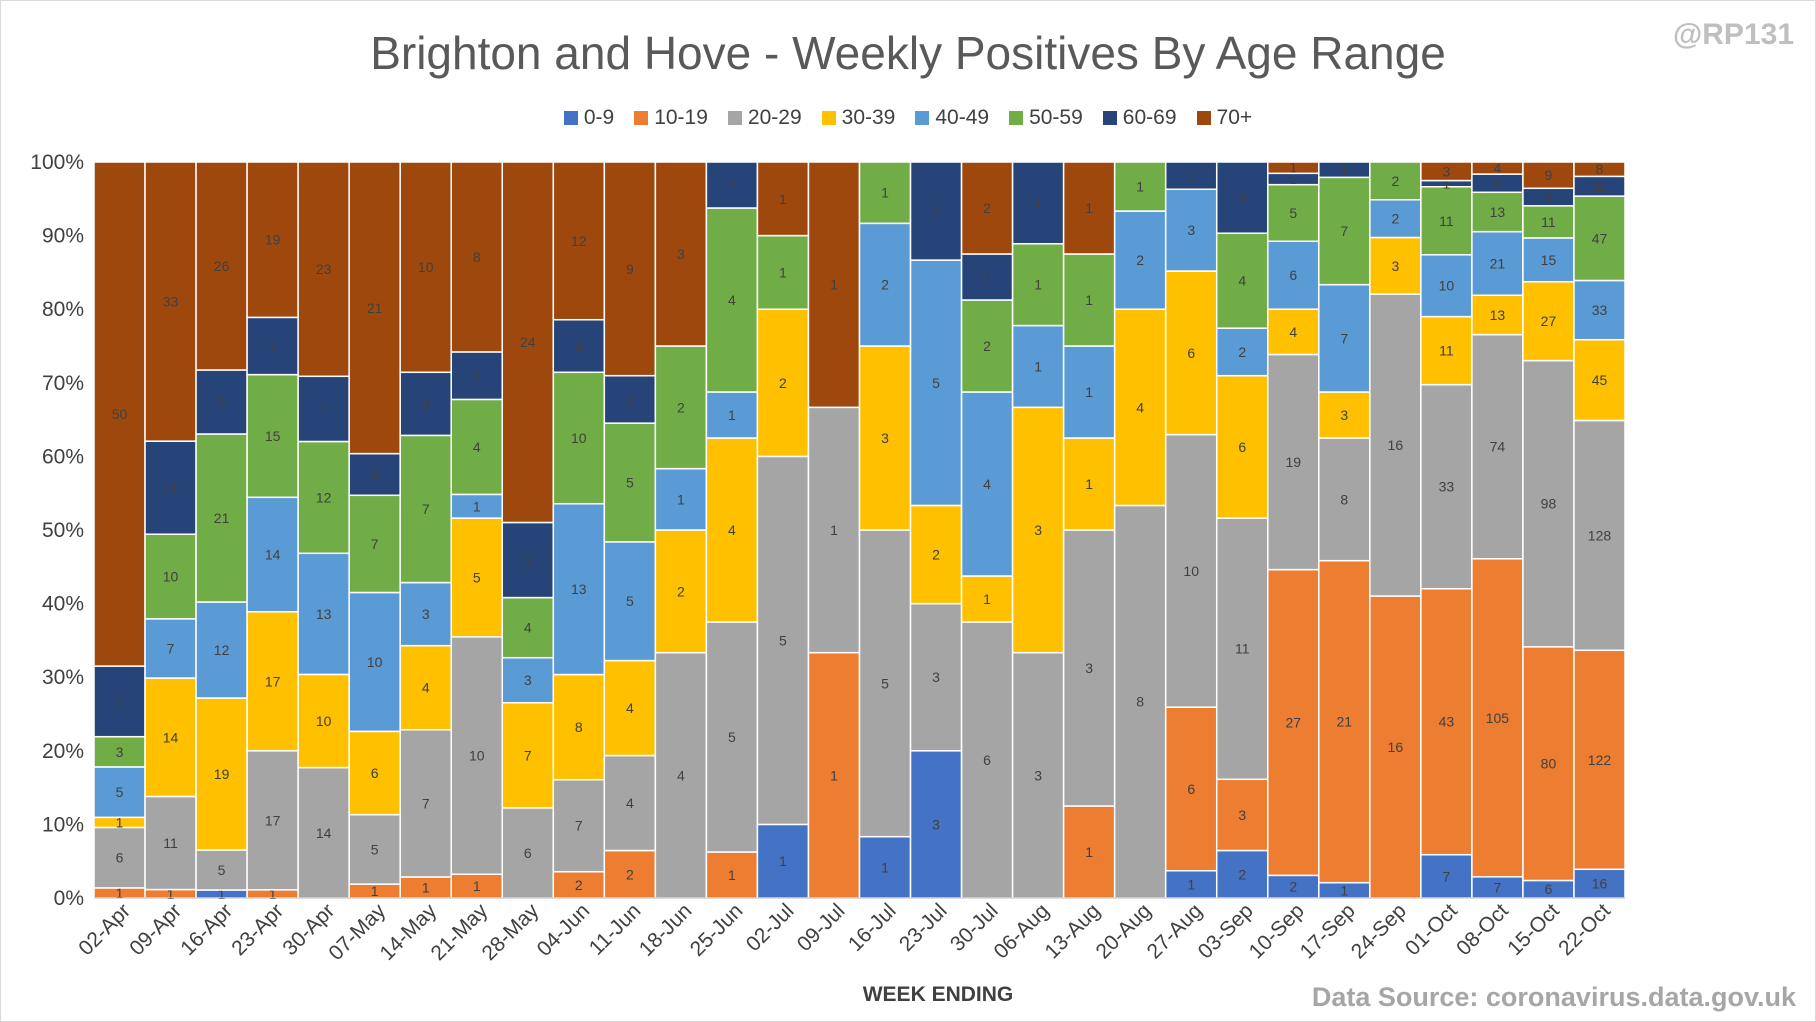 Image resolution: width=1816 pixels, height=1022 pixels. Describe the element at coordinates (774, 117) in the screenshot. I see `legend-label: 20-29` at that location.